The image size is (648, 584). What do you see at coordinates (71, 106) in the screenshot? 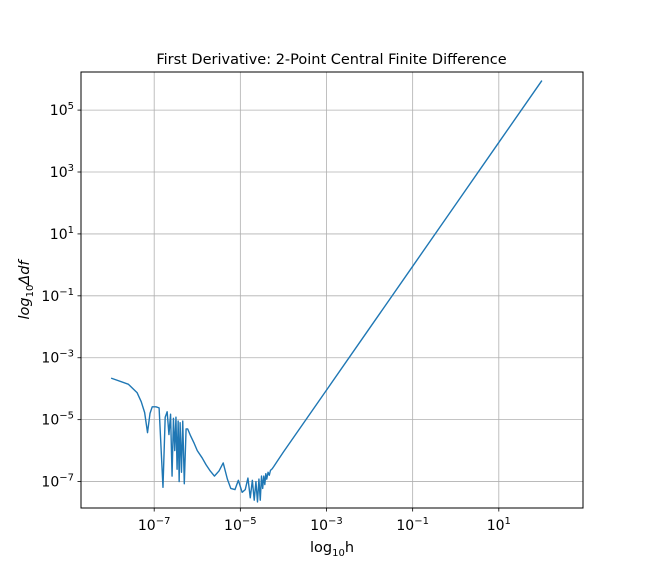
I see `y-tick-label-exponent: 5` at bounding box center [71, 106].